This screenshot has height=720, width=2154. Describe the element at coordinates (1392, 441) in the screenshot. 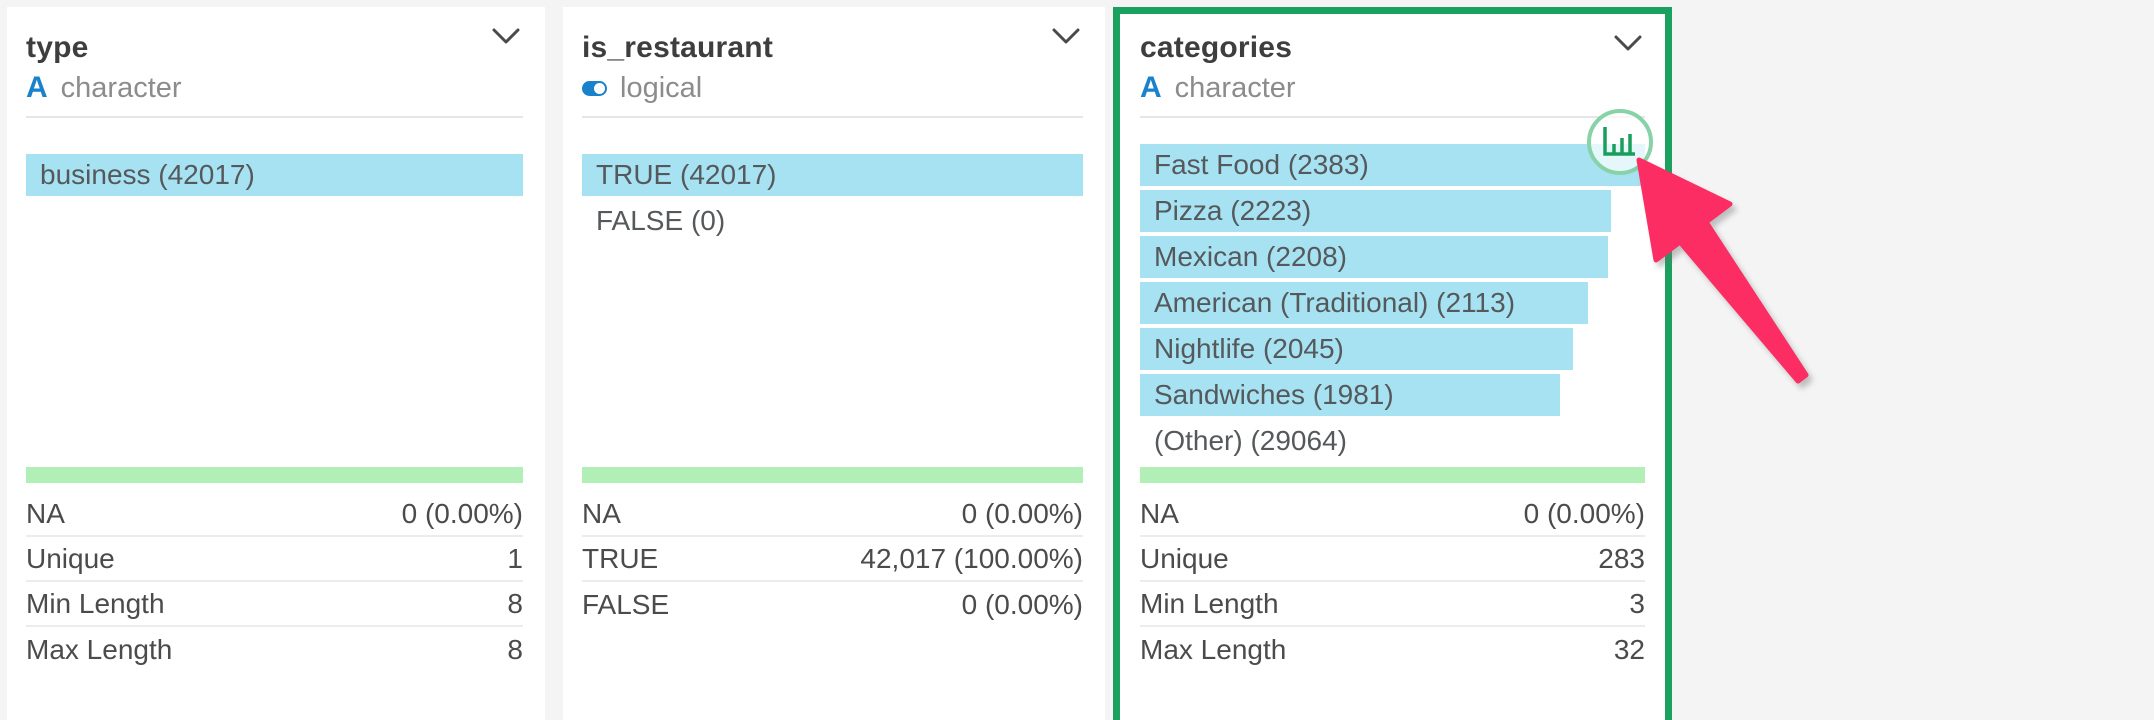

I see `value-bar-row: (Other) (29064)` at that location.